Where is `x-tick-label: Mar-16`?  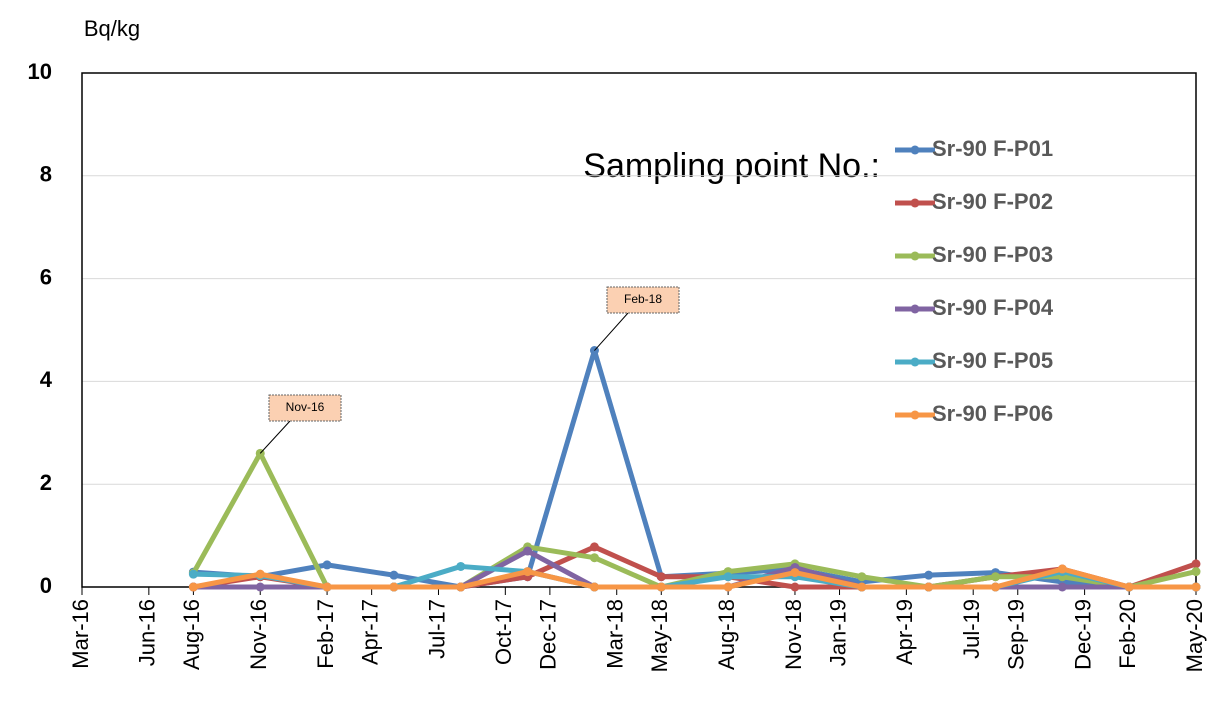
x-tick-label: Mar-16 is located at coordinates (80, 634).